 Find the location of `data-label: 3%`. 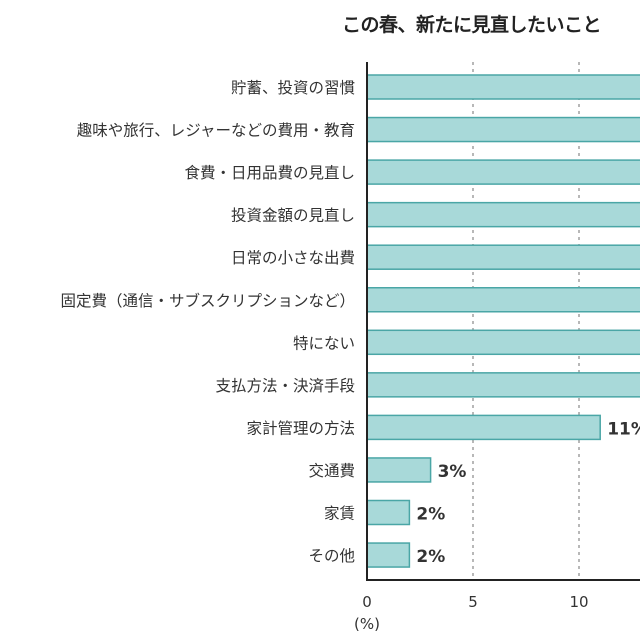

data-label: 3% is located at coordinates (452, 472).